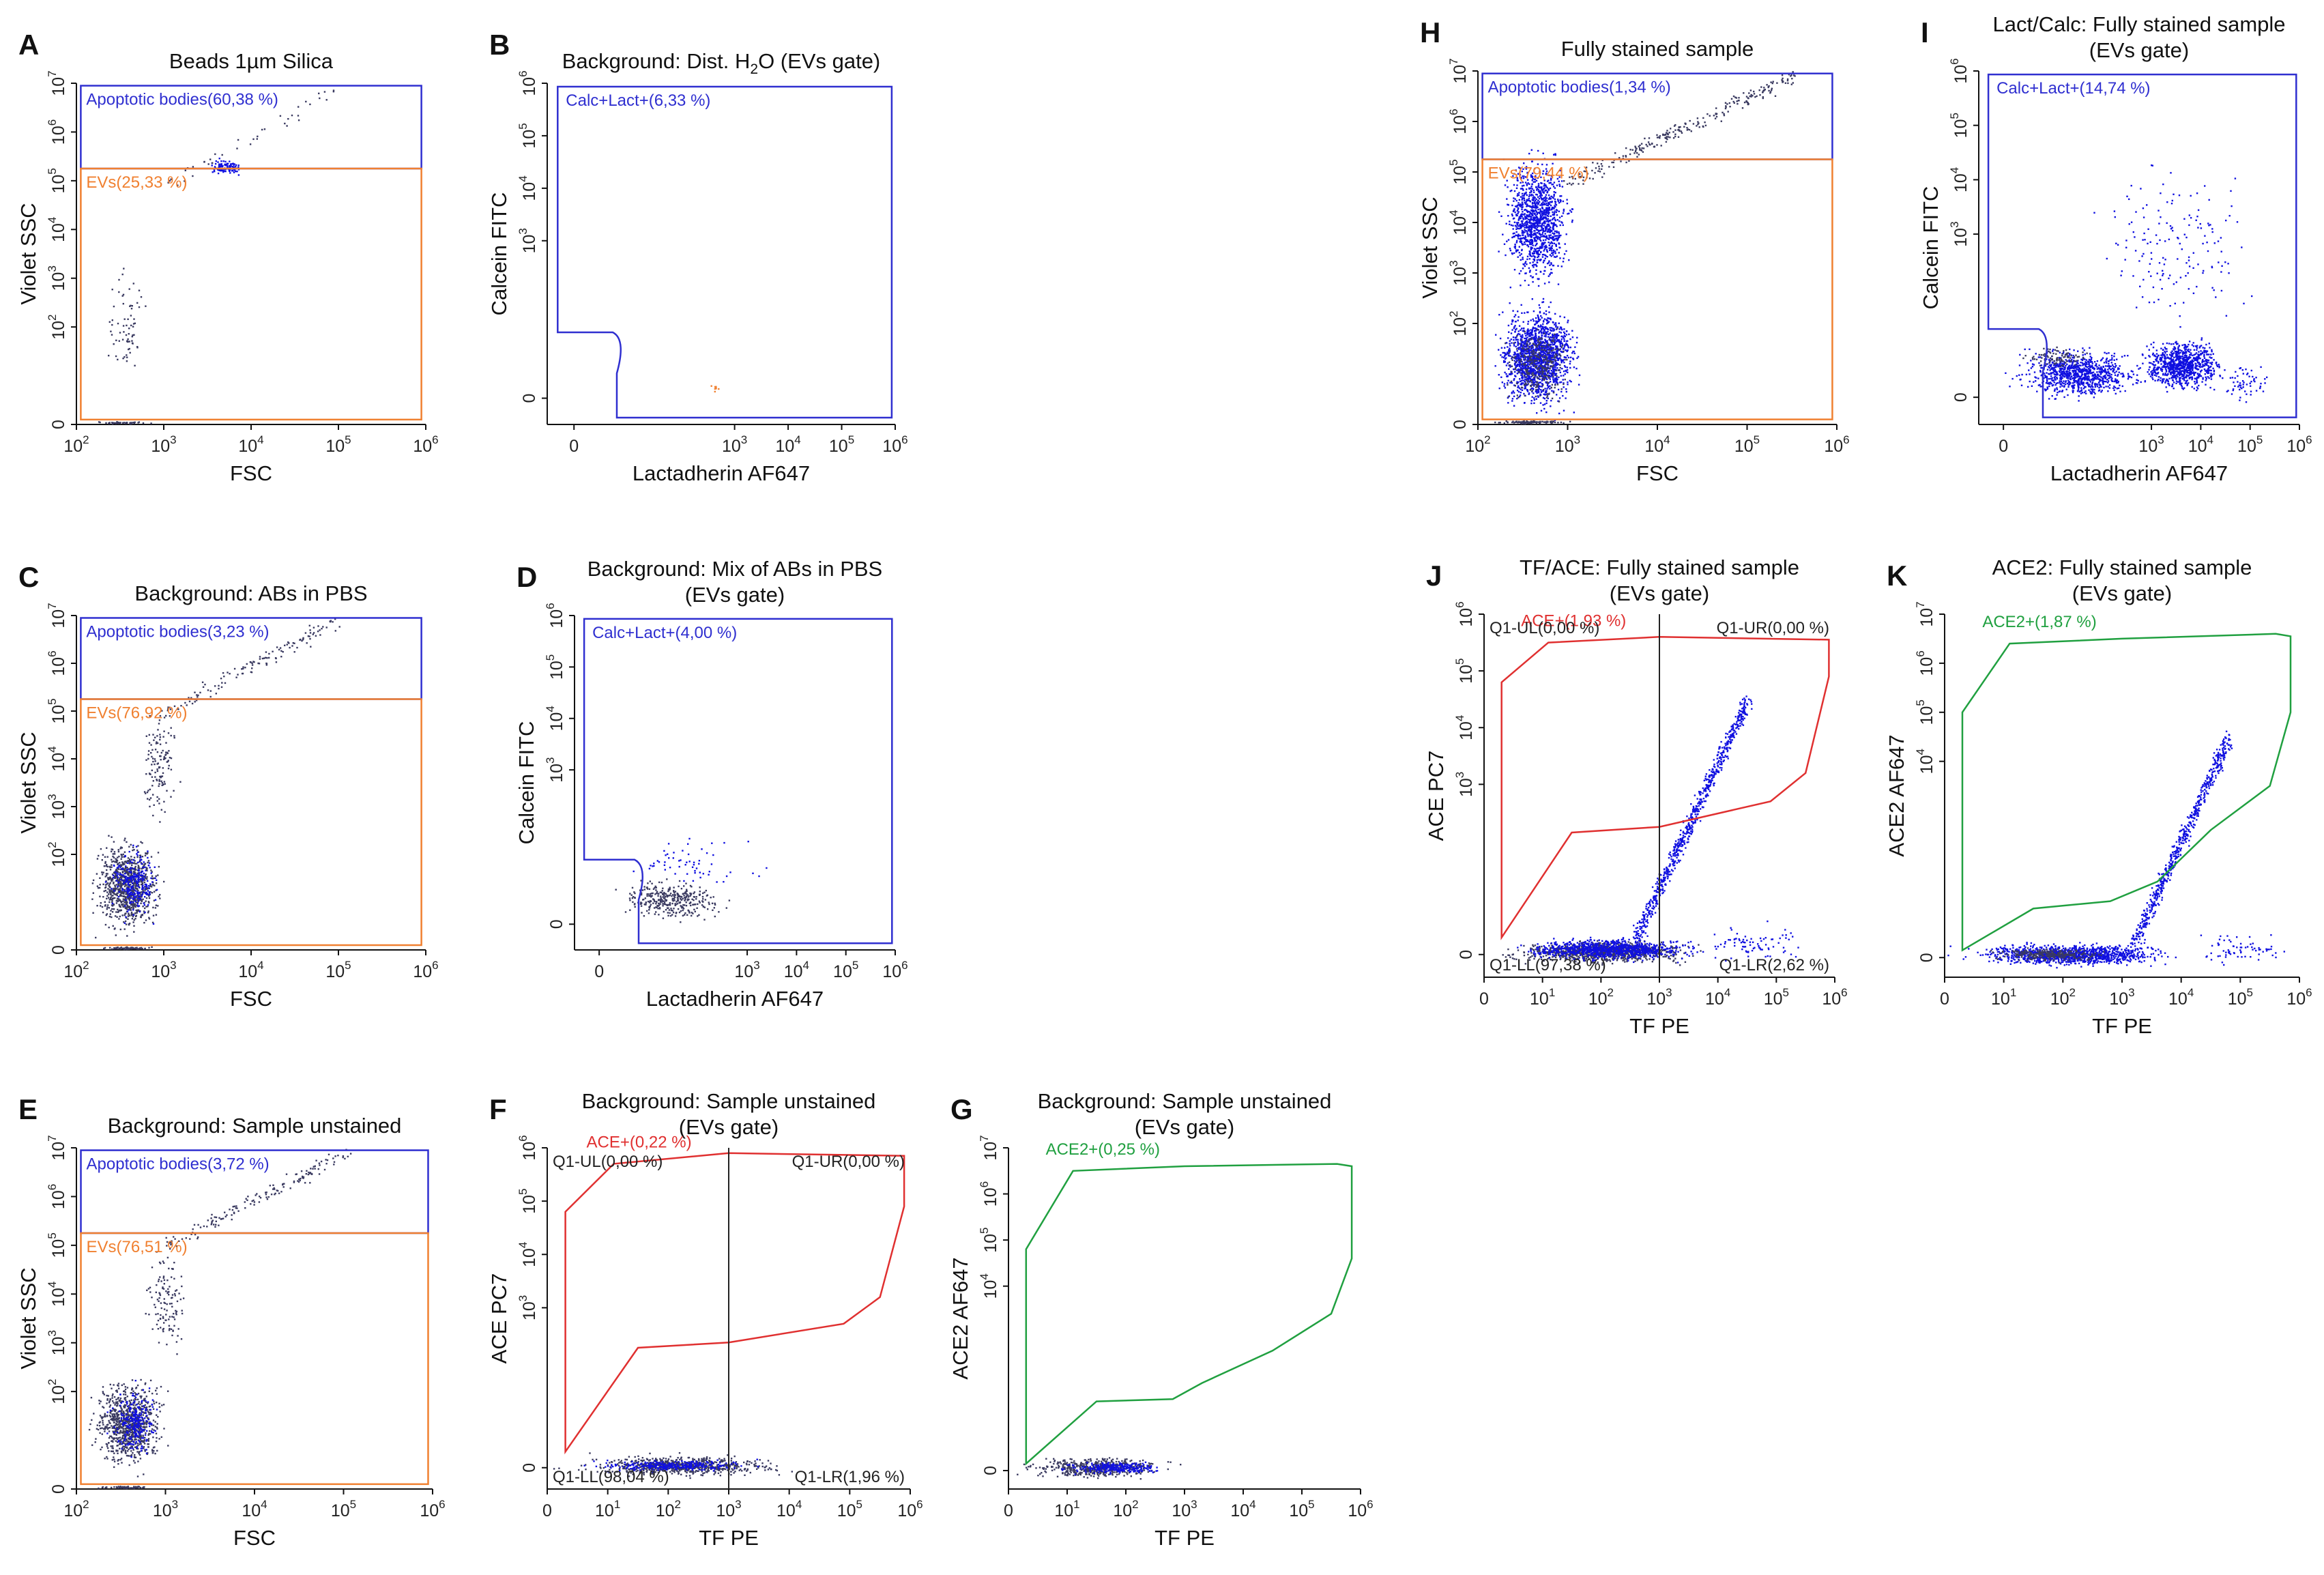 The width and height of the screenshot is (2324, 1575). I want to click on x-tick-label: 10⁶, so click(895, 445).